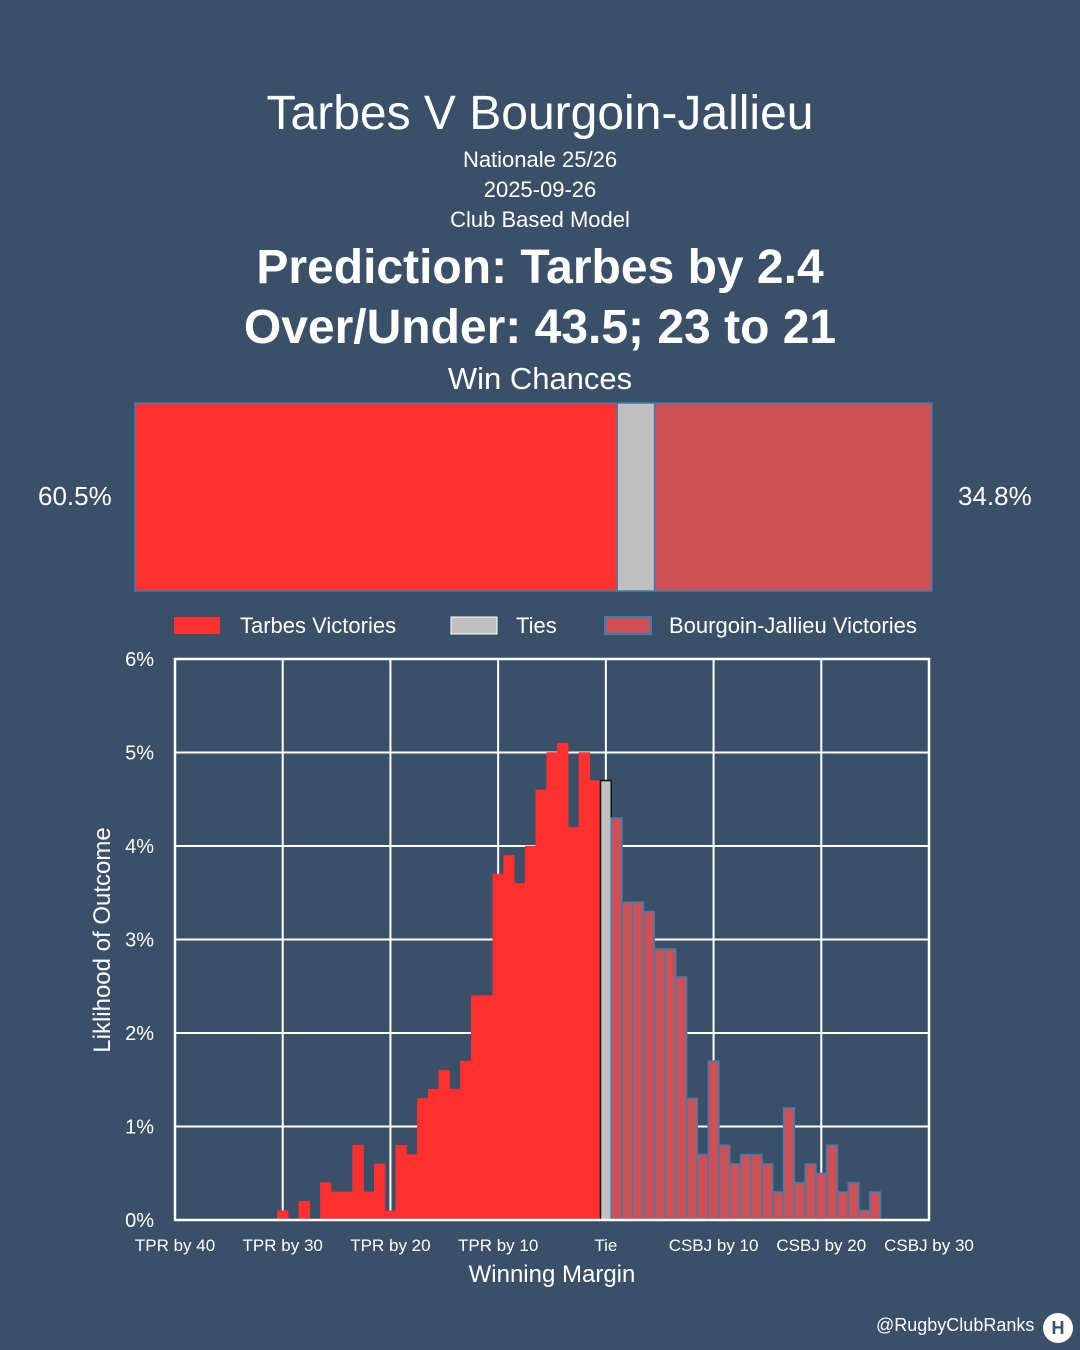 The width and height of the screenshot is (1080, 1350). What do you see at coordinates (714, 1245) in the screenshot?
I see `x-tick-label: CSBJ by 10` at bounding box center [714, 1245].